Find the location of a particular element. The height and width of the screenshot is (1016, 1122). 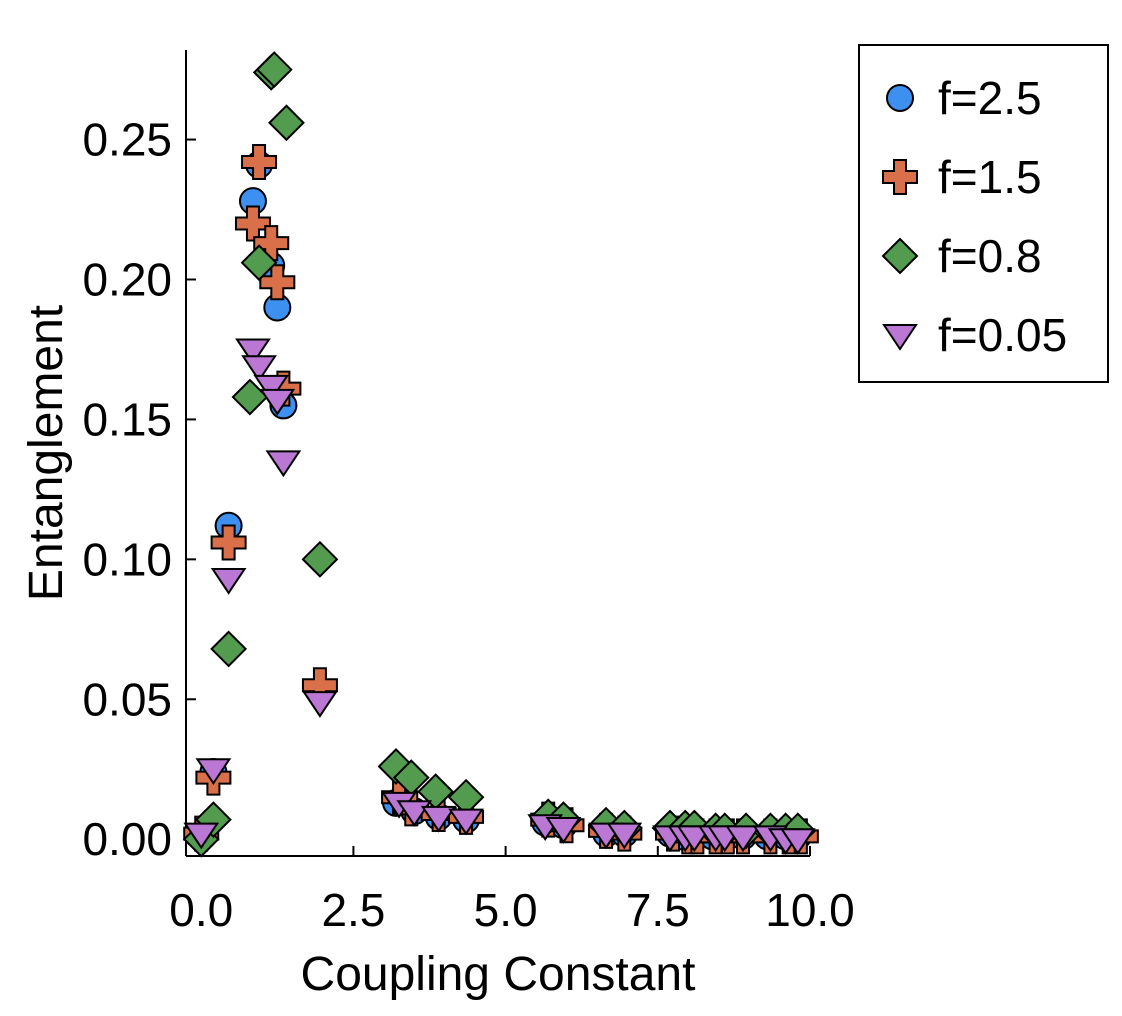

y-axis-title: Entanglement is located at coordinates (46, 453).